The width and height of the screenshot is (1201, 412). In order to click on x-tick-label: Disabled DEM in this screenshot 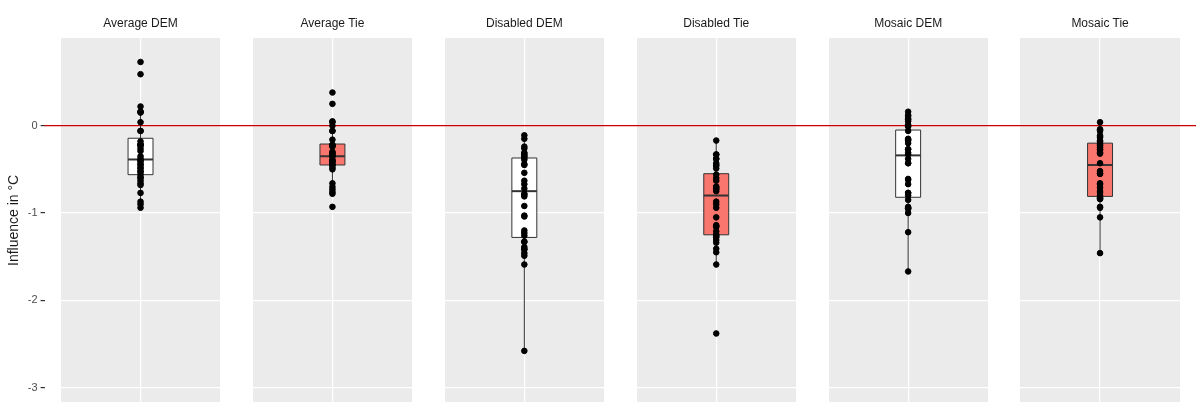, I will do `click(524, 22)`.